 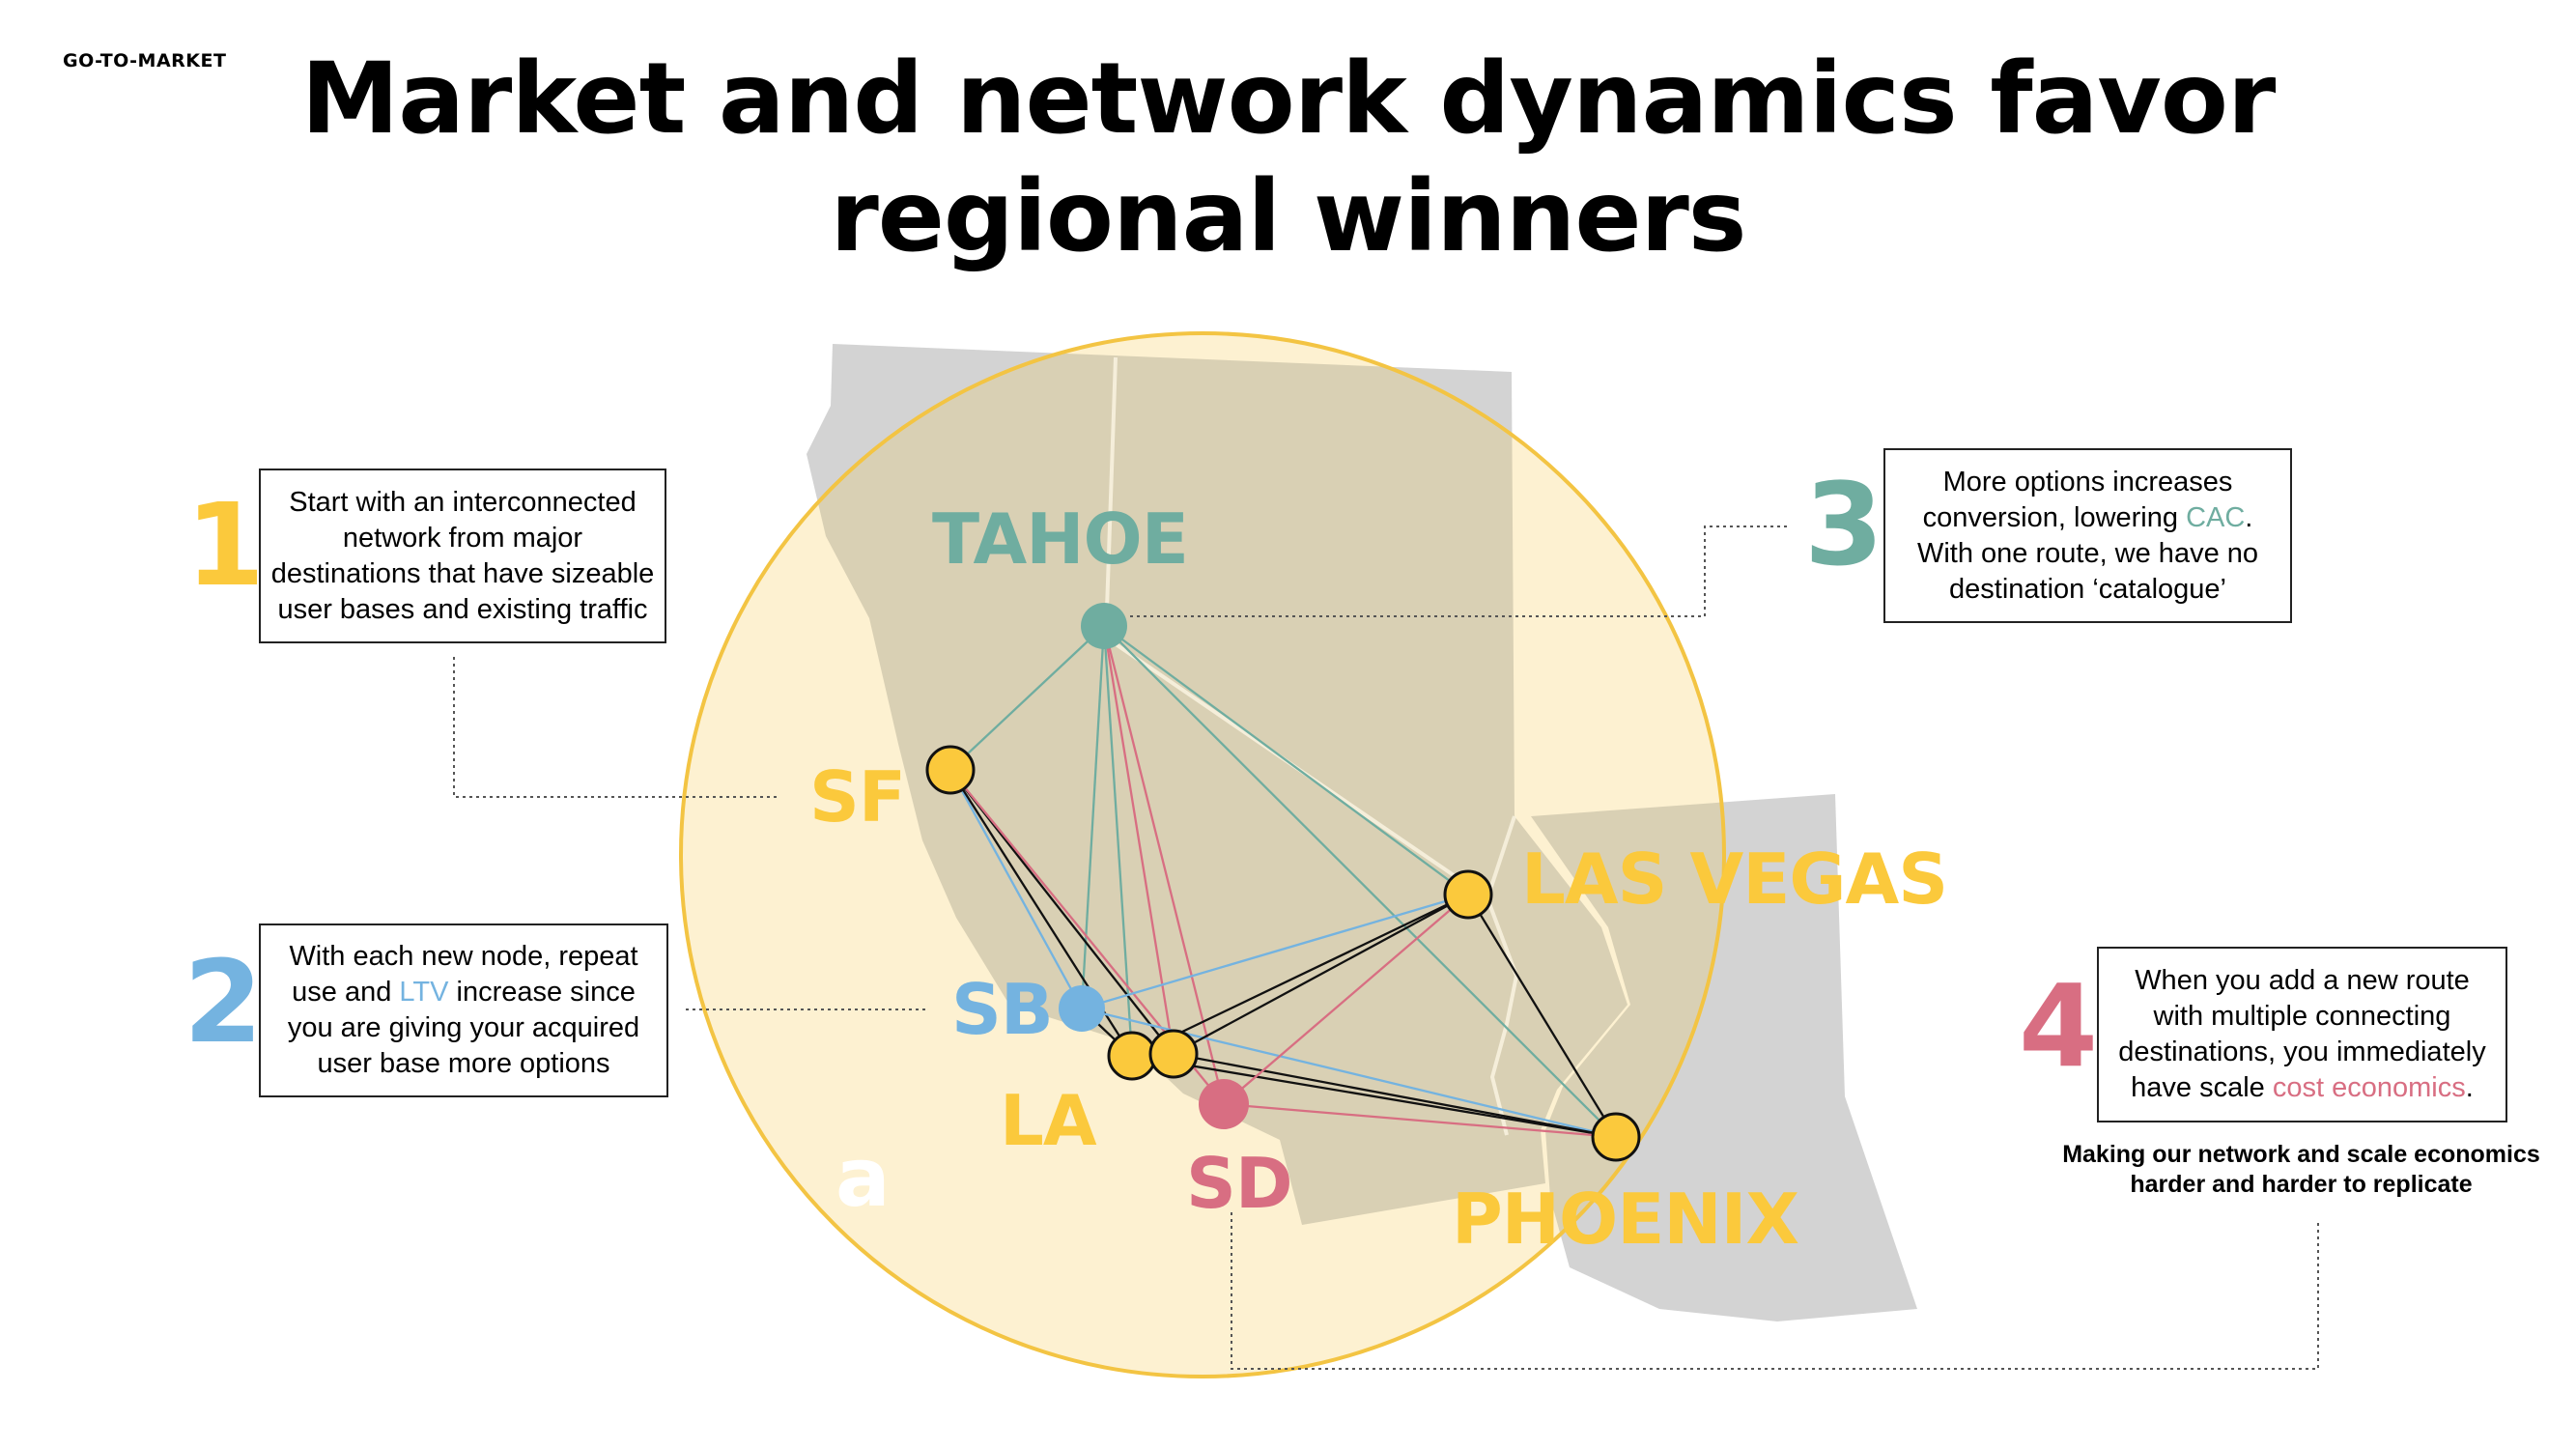 What do you see at coordinates (1224, 1104) in the screenshot?
I see `node-sd` at bounding box center [1224, 1104].